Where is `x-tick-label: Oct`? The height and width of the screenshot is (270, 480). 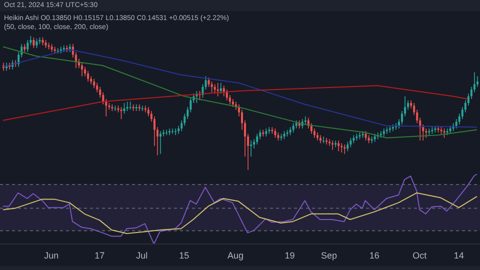
x-tick-label: Oct is located at coordinates (420, 255).